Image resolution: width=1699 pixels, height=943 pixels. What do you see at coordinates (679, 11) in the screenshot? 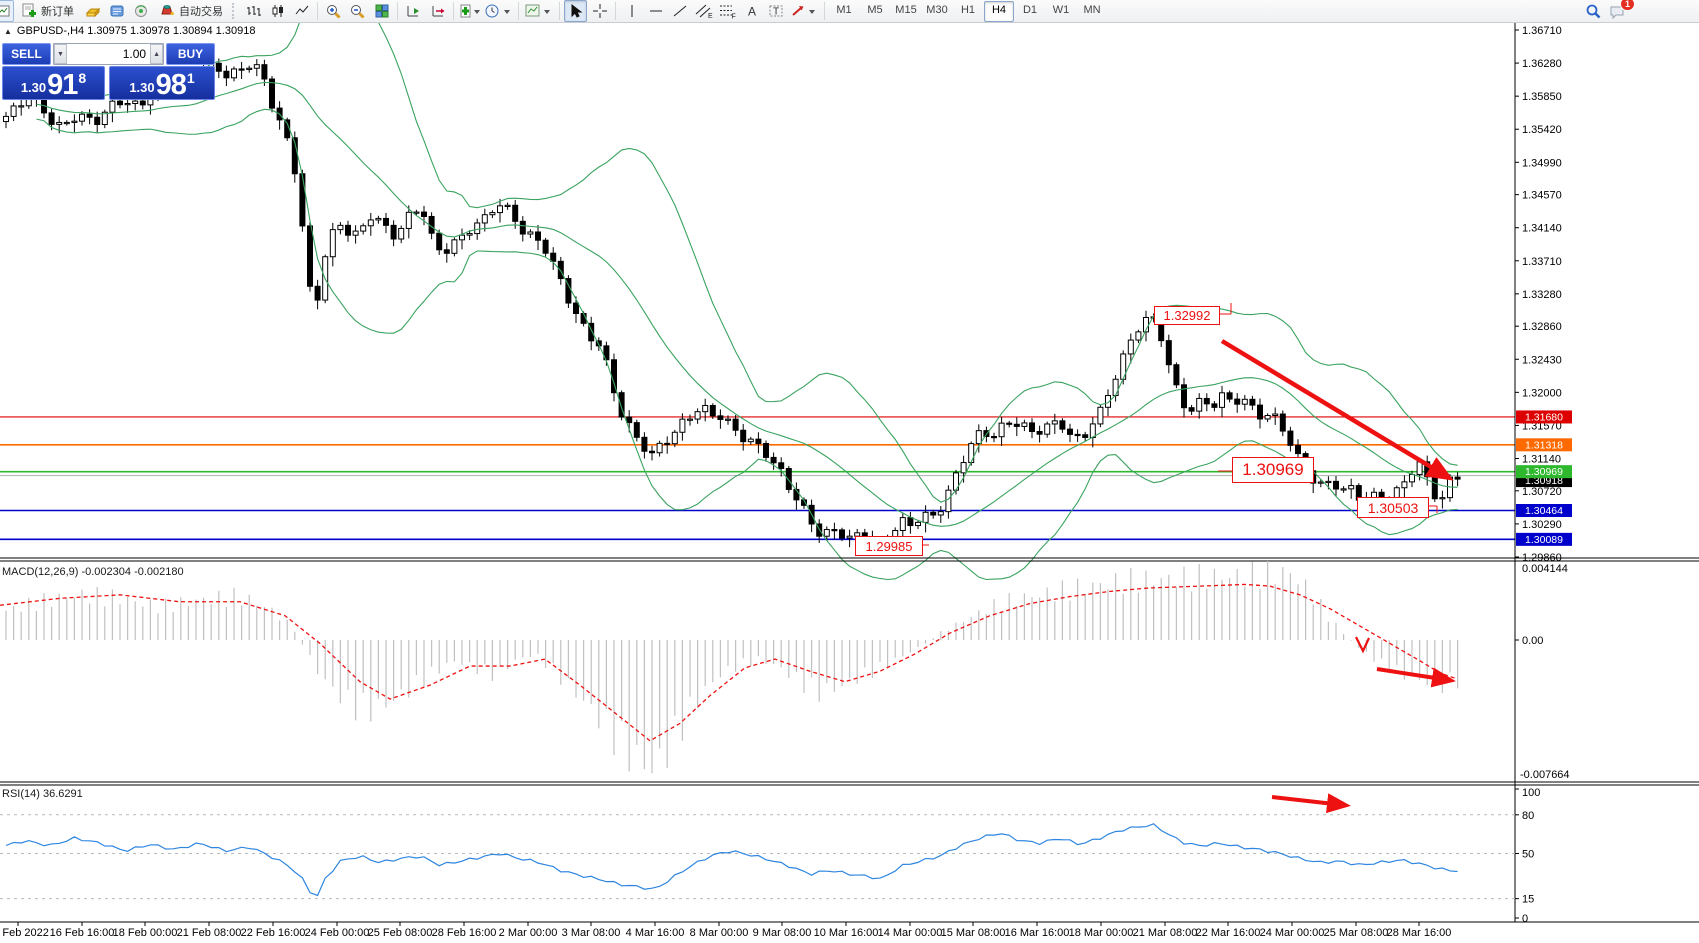
I see `trendline-icon` at bounding box center [679, 11].